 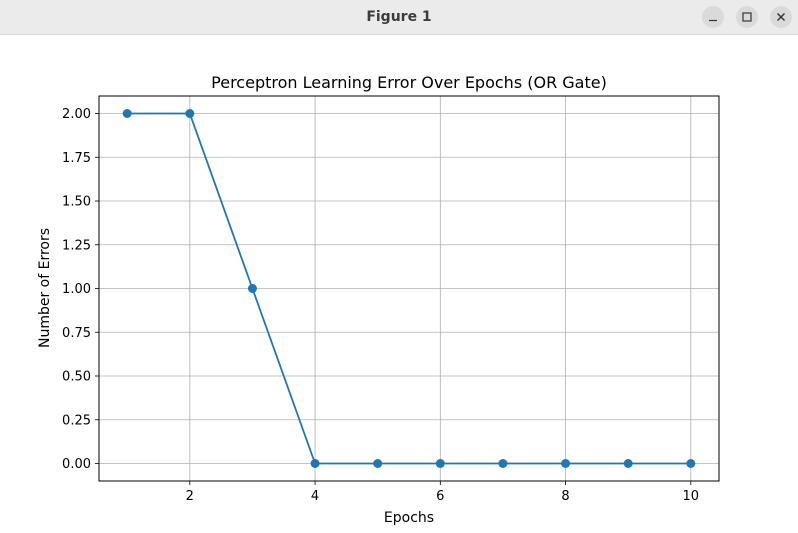 What do you see at coordinates (315, 496) in the screenshot?
I see `x-tick-label: 4` at bounding box center [315, 496].